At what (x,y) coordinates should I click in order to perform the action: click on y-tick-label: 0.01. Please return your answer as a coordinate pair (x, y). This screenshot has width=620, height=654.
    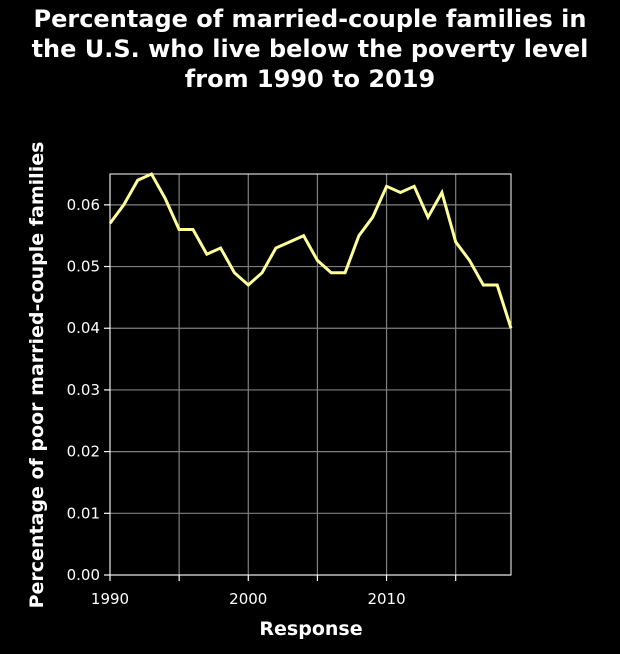
    Looking at the image, I should click on (83, 513).